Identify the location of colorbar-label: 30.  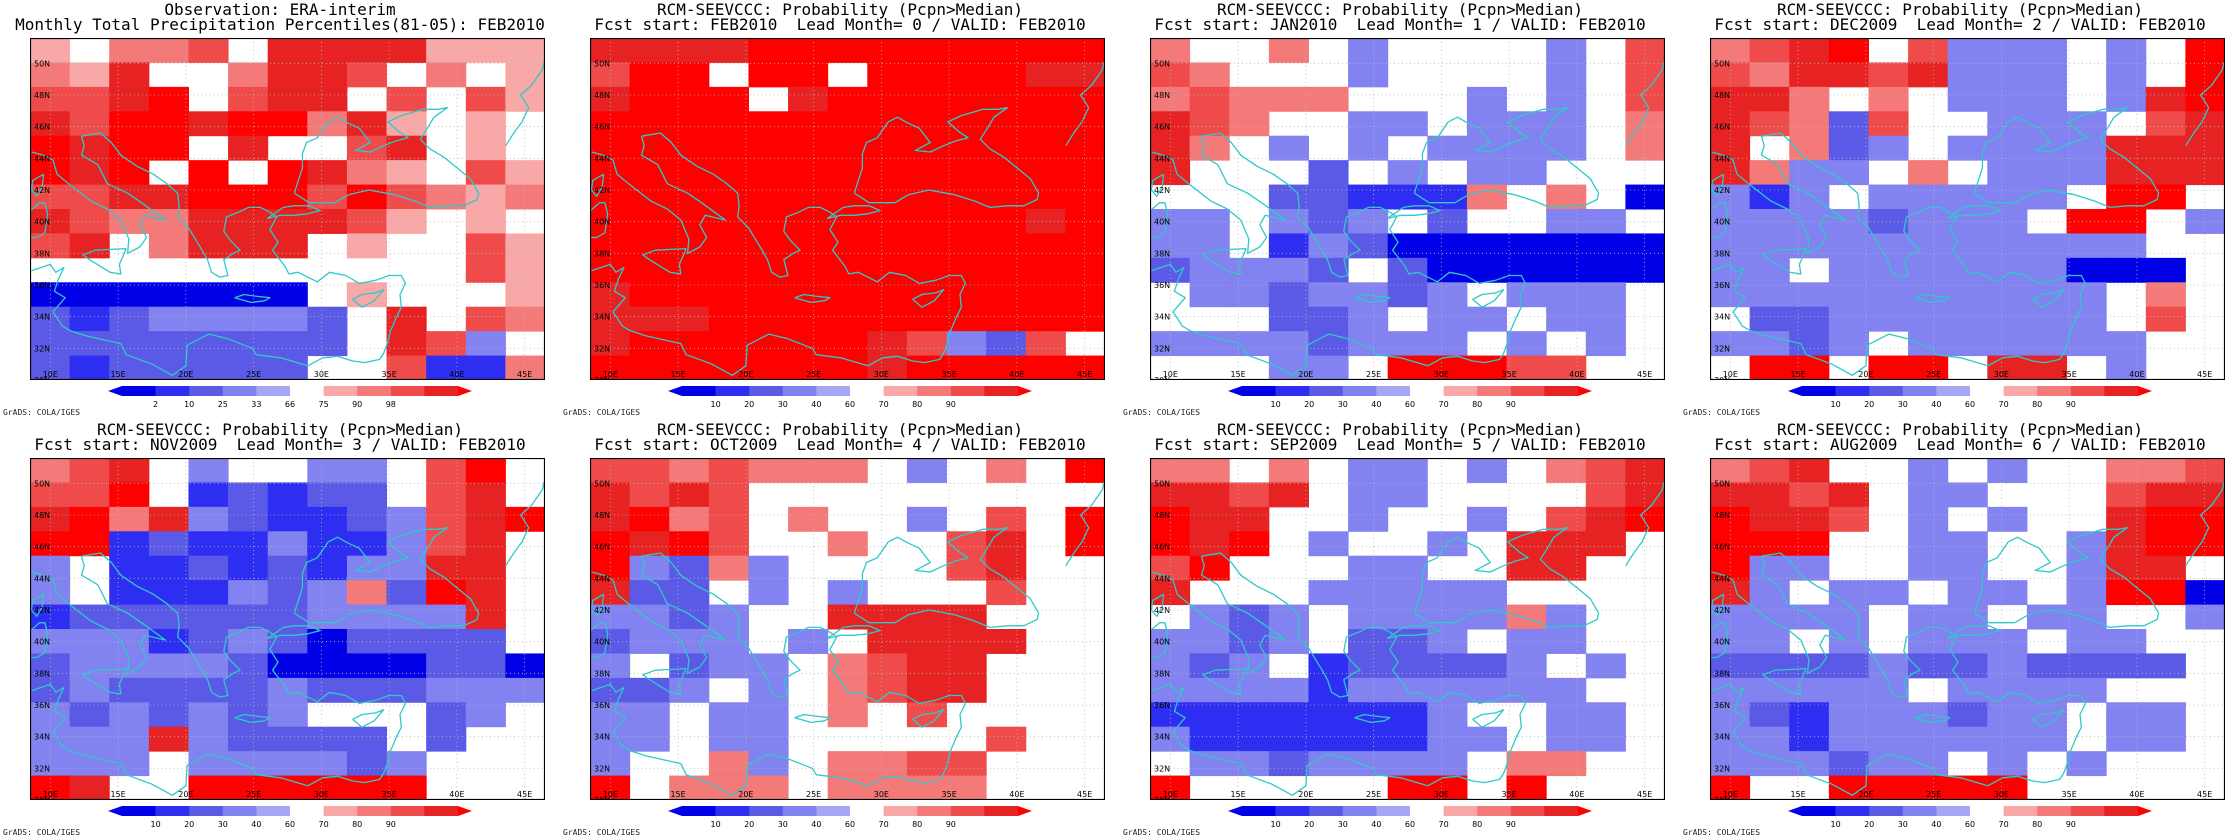
(783, 404).